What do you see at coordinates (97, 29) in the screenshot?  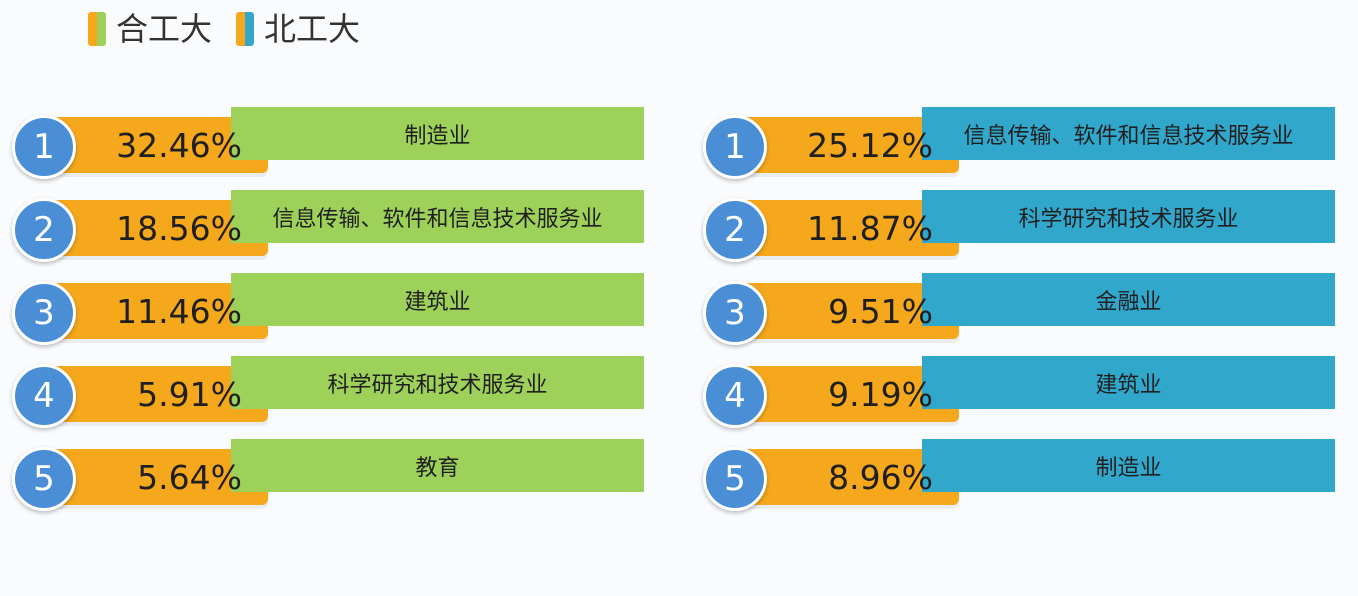 I see `legend-swatch-hfut` at bounding box center [97, 29].